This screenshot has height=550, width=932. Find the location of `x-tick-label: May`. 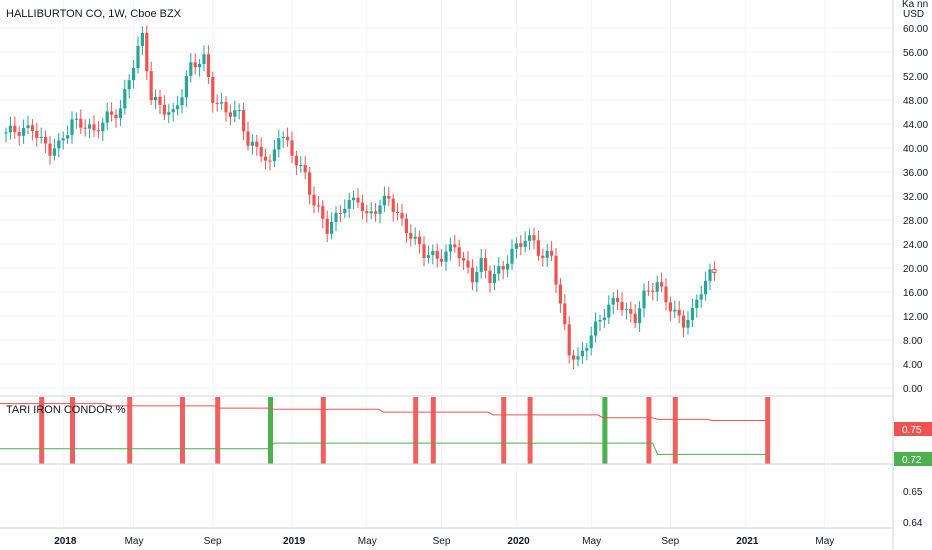

x-tick-label: May is located at coordinates (134, 541).